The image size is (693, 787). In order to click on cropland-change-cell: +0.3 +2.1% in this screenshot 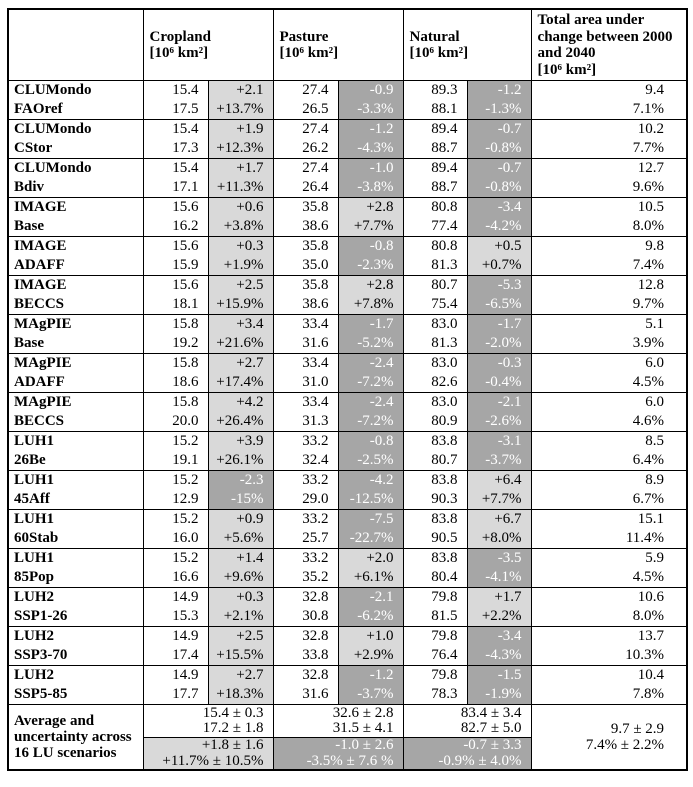, I will do `click(240, 607)`.